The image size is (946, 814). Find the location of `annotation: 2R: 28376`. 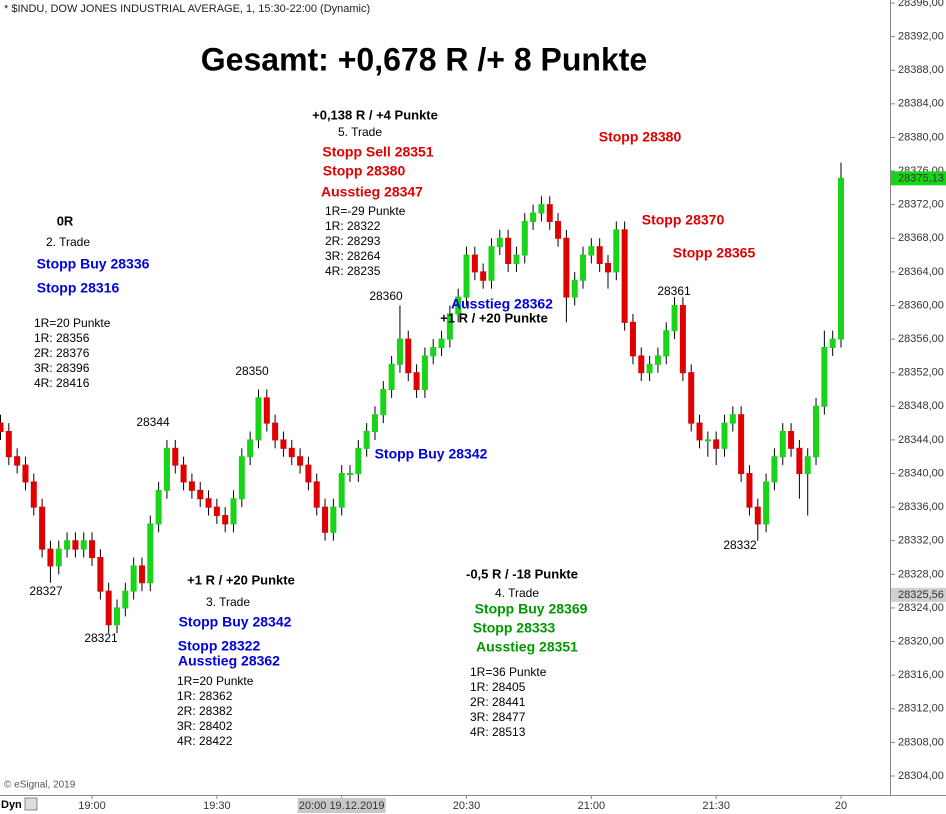

annotation: 2R: 28376 is located at coordinates (62, 353).